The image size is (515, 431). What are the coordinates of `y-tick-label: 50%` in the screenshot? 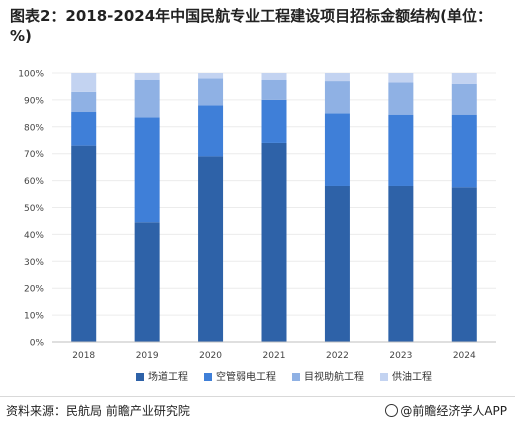 It's located at (34, 209).